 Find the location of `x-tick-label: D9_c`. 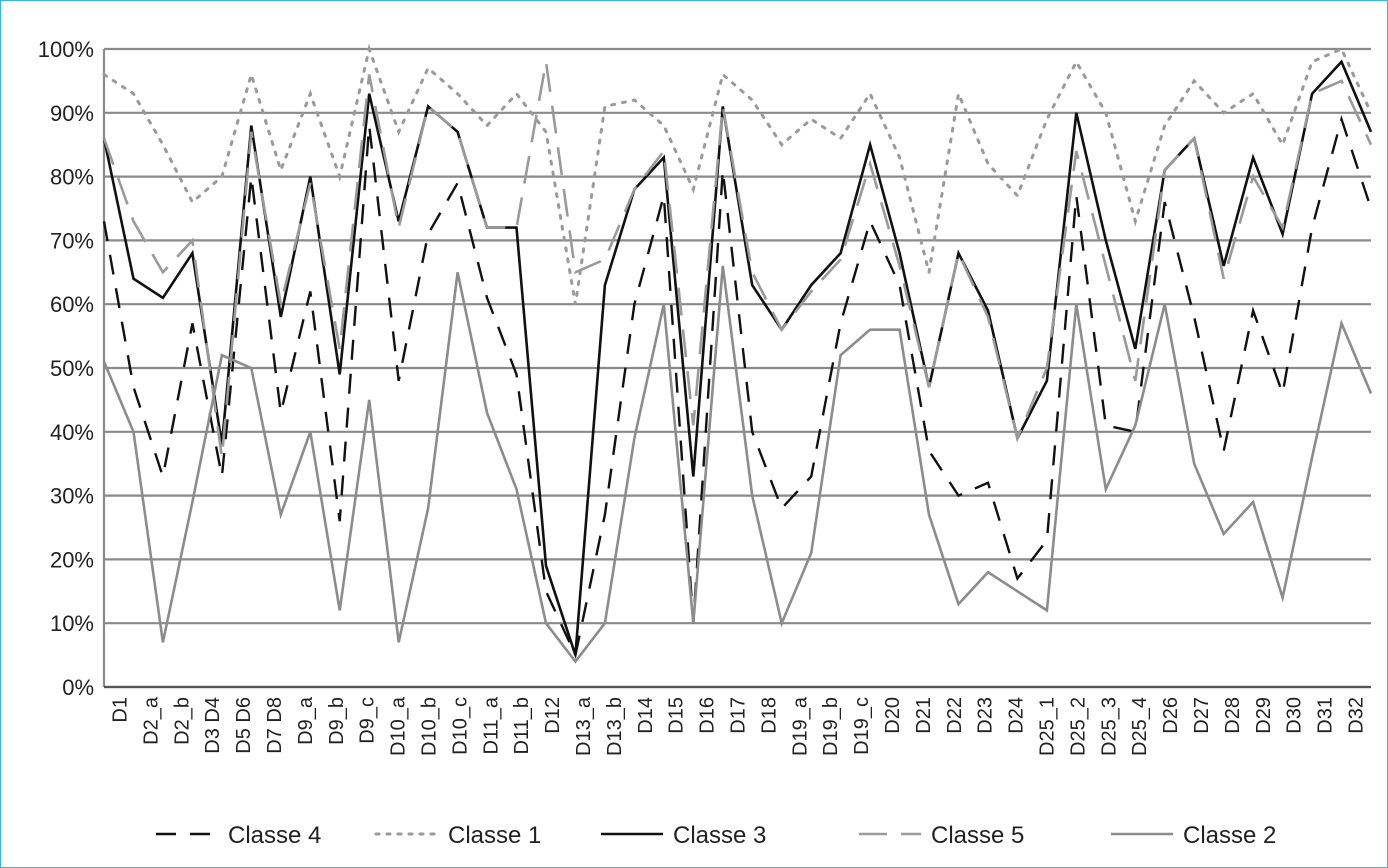

x-tick-label: D9_c is located at coordinates (368, 720).